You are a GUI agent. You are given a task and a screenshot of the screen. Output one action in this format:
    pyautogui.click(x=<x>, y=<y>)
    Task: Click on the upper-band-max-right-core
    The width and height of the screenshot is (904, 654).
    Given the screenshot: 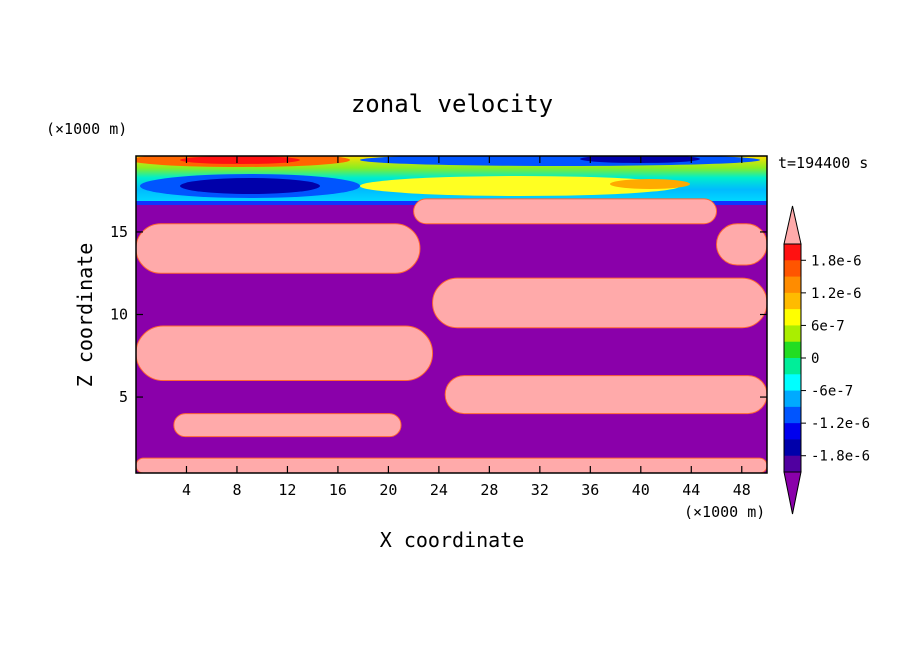 What is the action you would take?
    pyautogui.click(x=650, y=184)
    